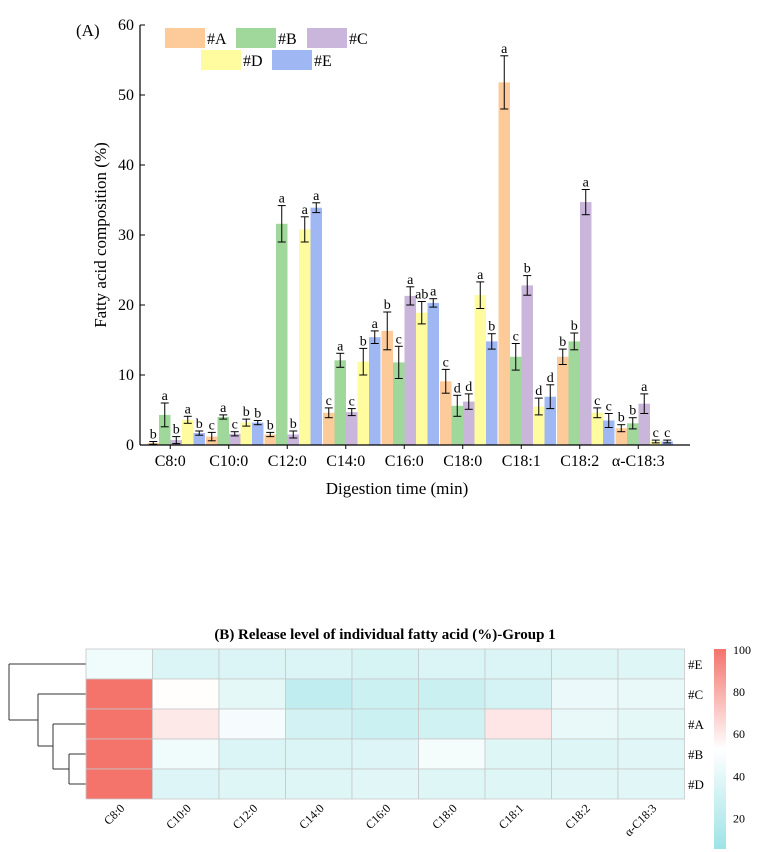 Image resolution: width=764 pixels, height=852 pixels. I want to click on heatmap-column-label: C8:0, so click(114, 814).